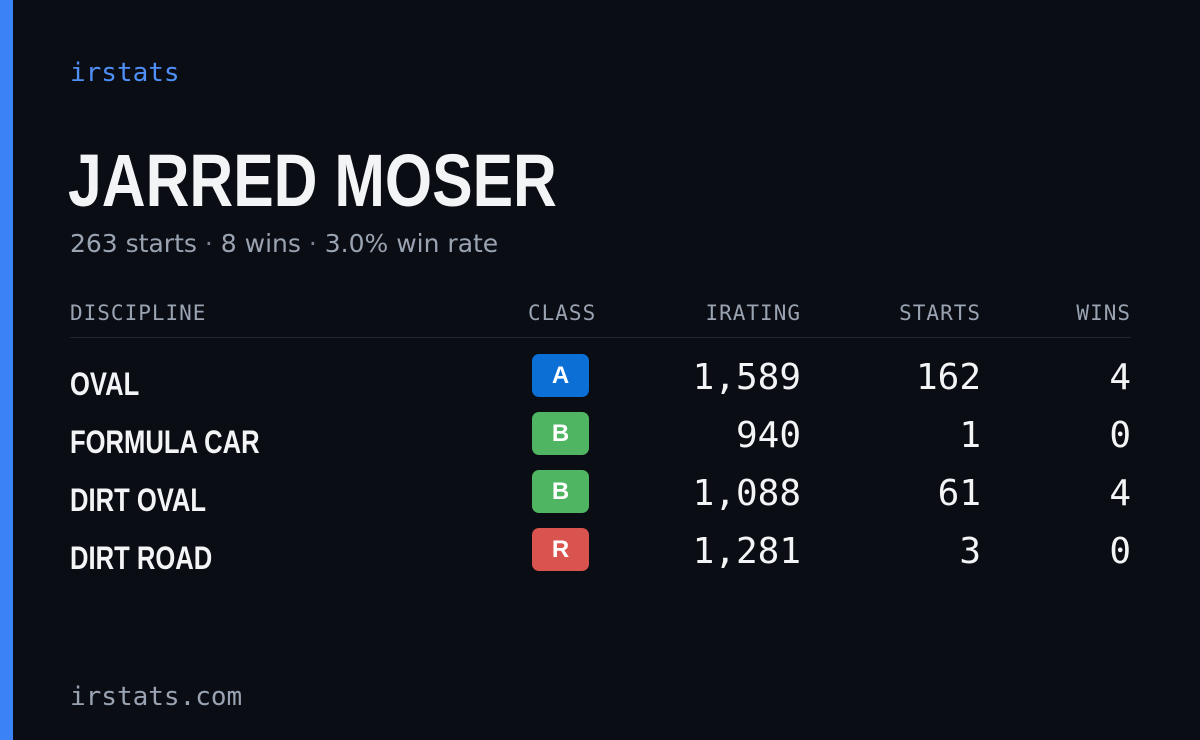 This screenshot has width=1200, height=740. What do you see at coordinates (165, 442) in the screenshot?
I see `row-discipline: FORMULA CAR` at bounding box center [165, 442].